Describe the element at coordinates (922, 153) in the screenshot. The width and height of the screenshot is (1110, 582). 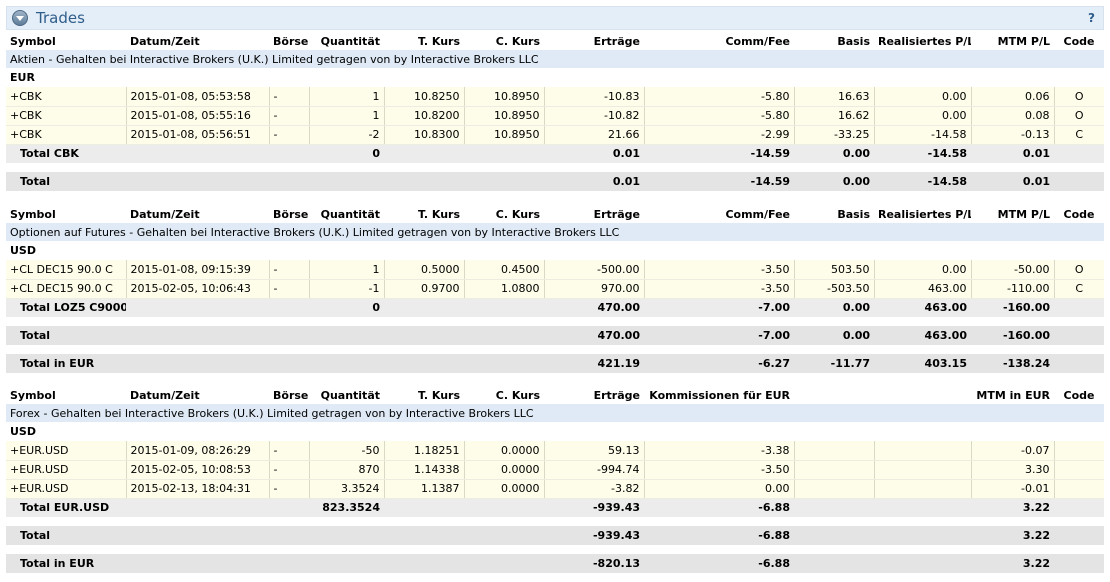
I see `table-cell: -14.58` at that location.